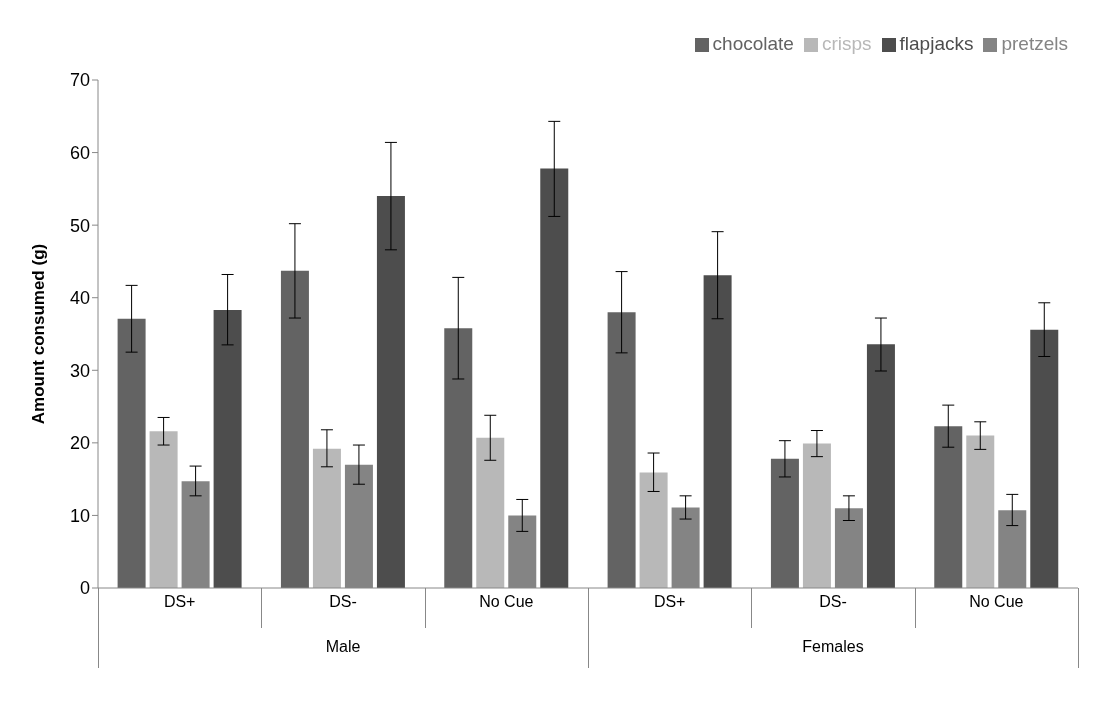 This screenshot has height=702, width=1107. Describe the element at coordinates (79, 515) in the screenshot. I see `y-tick-label: 10` at that location.